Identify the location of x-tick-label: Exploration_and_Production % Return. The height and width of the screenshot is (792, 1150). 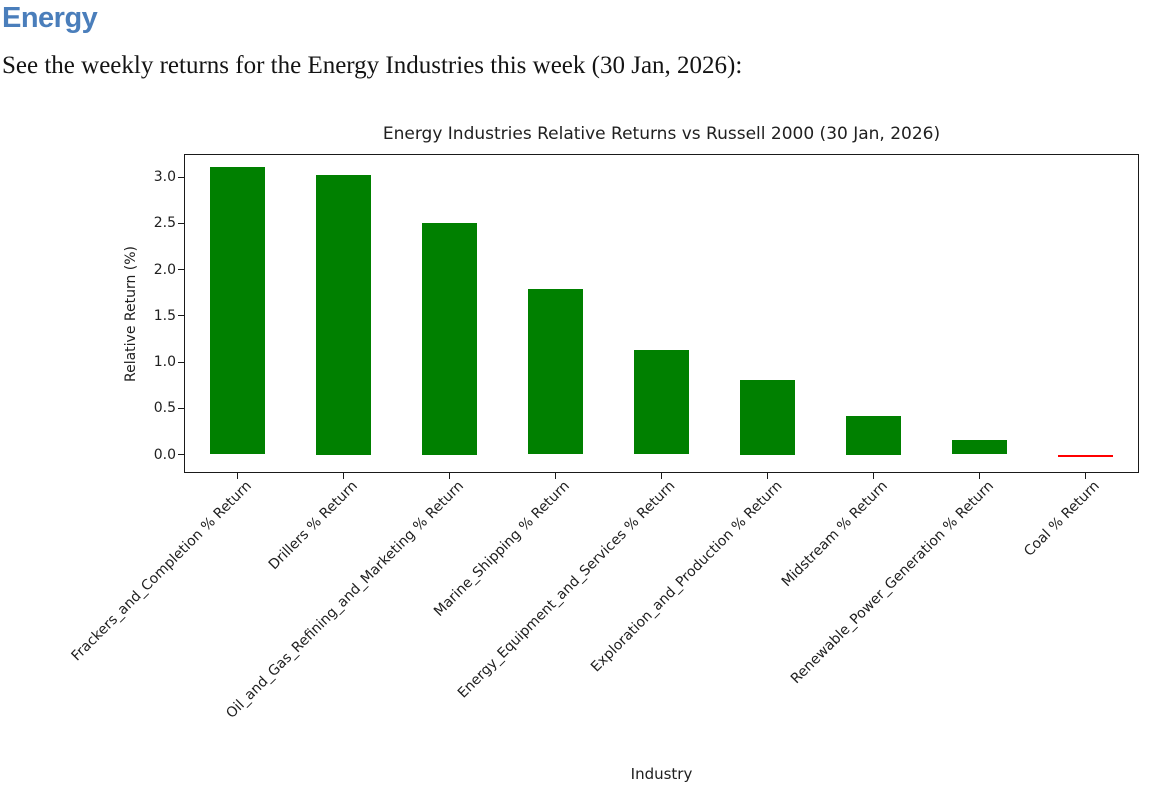
(686, 577).